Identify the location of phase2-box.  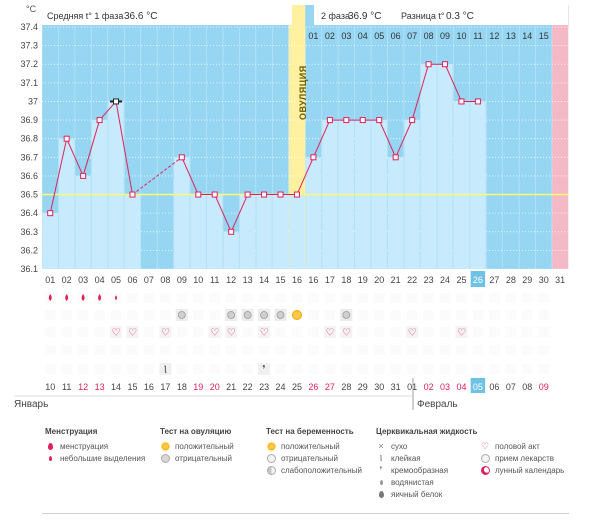
(441, 15).